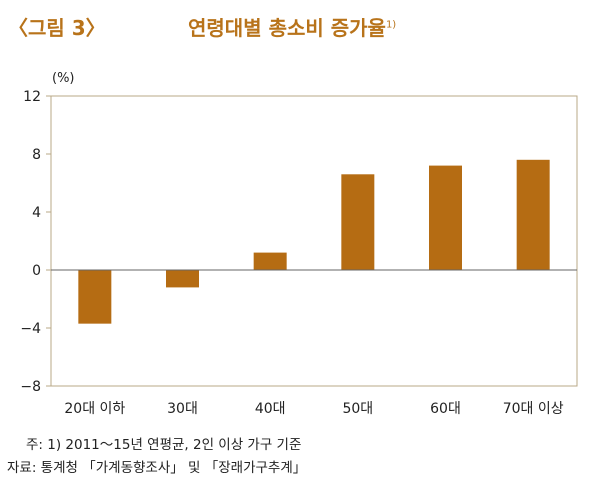  What do you see at coordinates (36, 213) in the screenshot?
I see `y-tick-label: 4` at bounding box center [36, 213].